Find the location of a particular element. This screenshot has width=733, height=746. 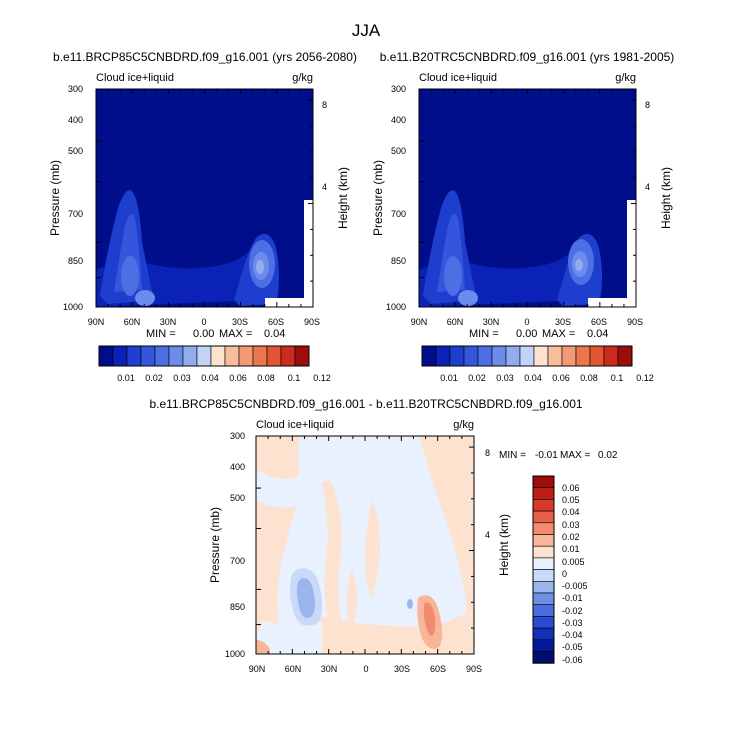

page-title: JJA is located at coordinates (366, 30).